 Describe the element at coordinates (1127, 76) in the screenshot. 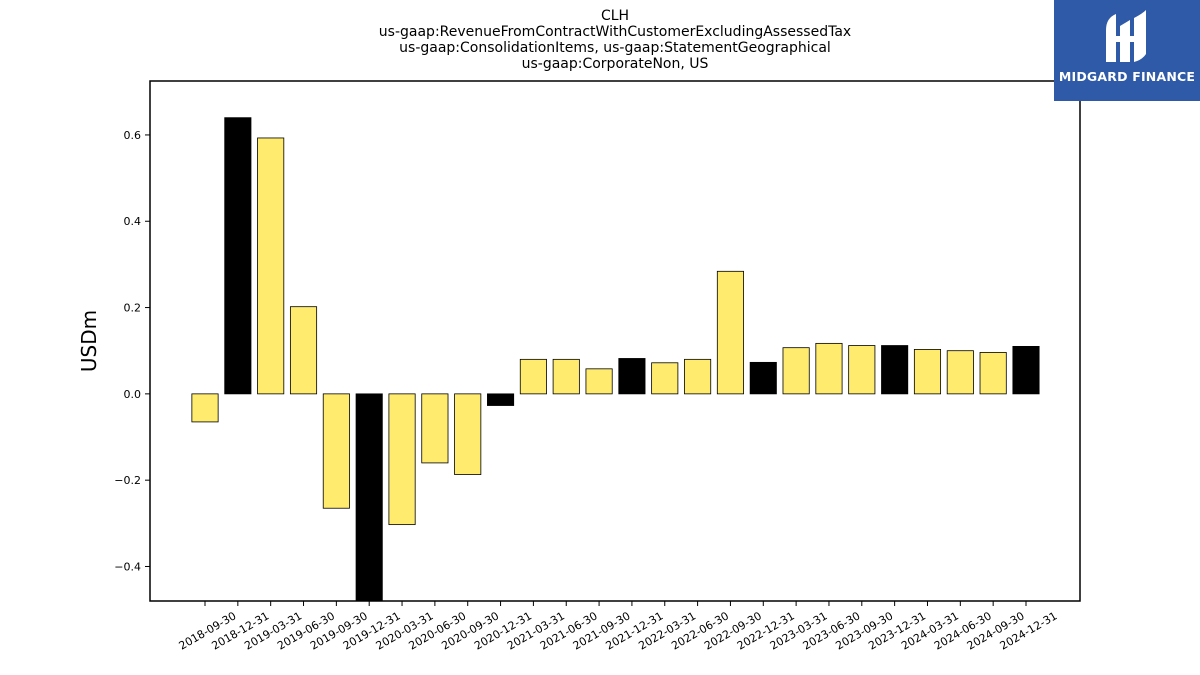

I see `logo-text: MIDGARD FINANCE` at that location.